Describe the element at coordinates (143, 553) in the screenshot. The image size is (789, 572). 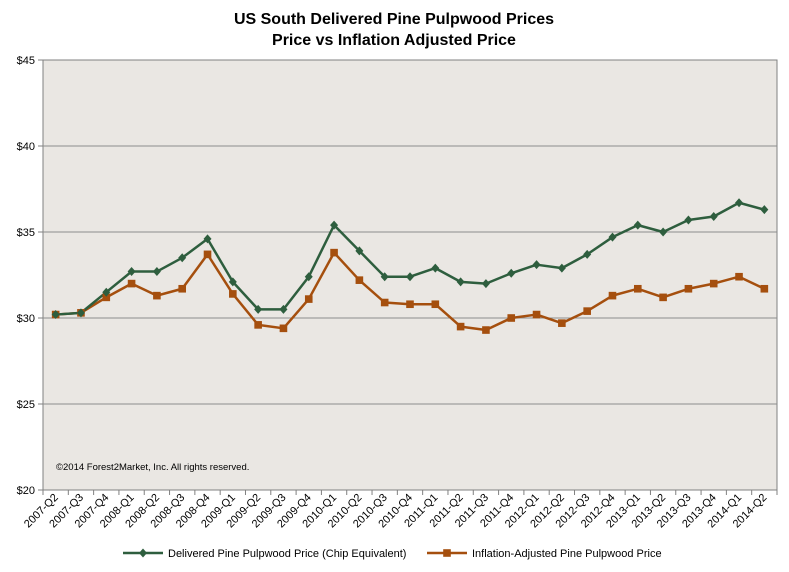
I see `legend-marker-delivered` at that location.